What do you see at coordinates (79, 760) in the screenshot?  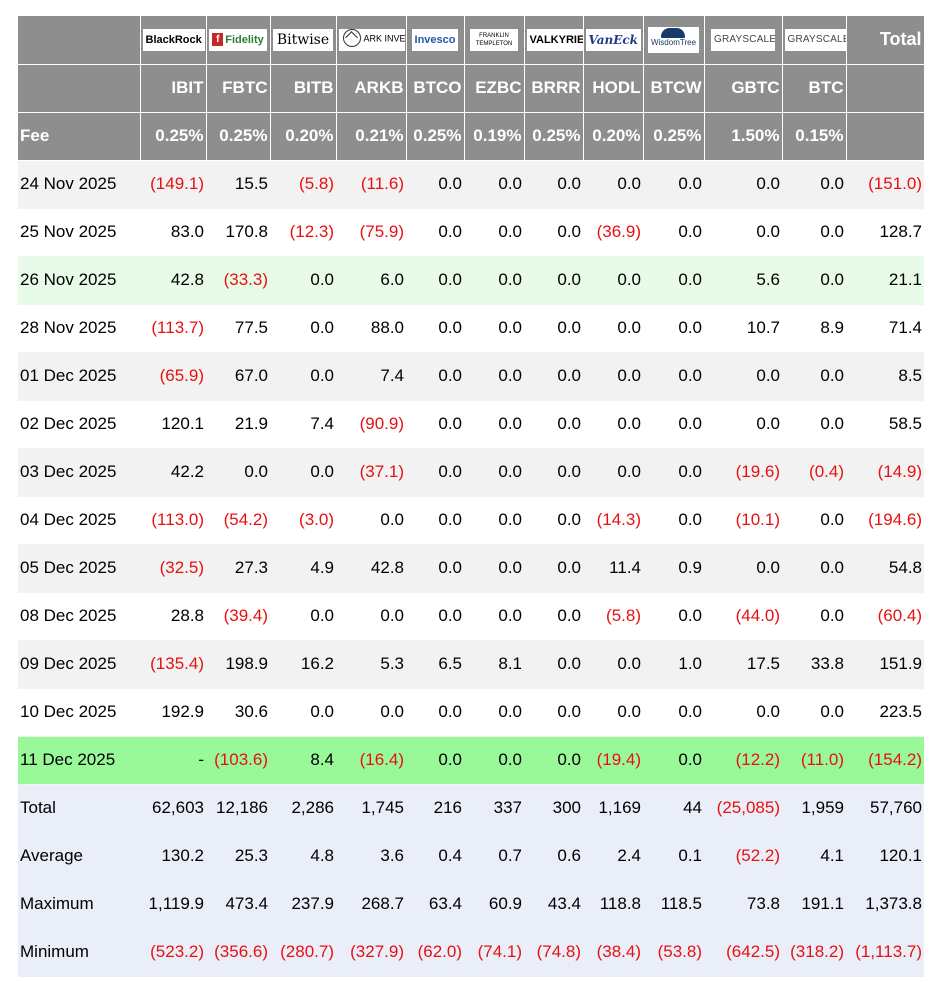 I see `row-date: 11 Dec 2025` at bounding box center [79, 760].